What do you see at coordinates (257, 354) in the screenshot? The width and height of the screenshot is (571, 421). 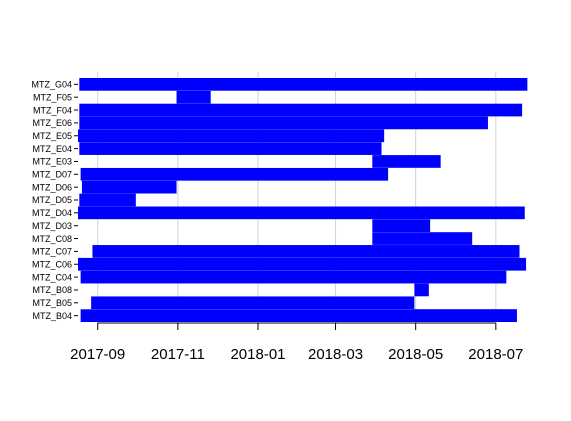 I see `x-tick-label-2018-01: 2018-01` at bounding box center [257, 354].